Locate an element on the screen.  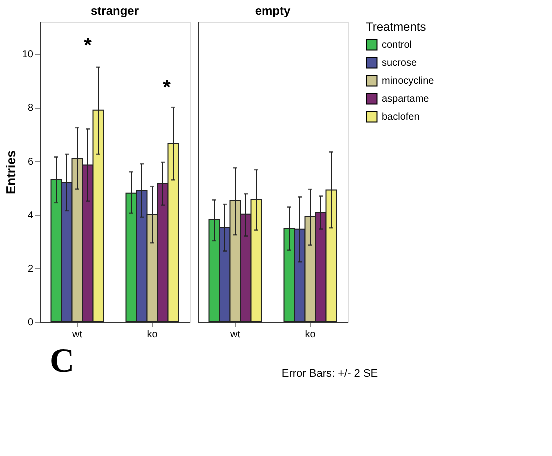
legend-label: sucrose is located at coordinates (400, 63).